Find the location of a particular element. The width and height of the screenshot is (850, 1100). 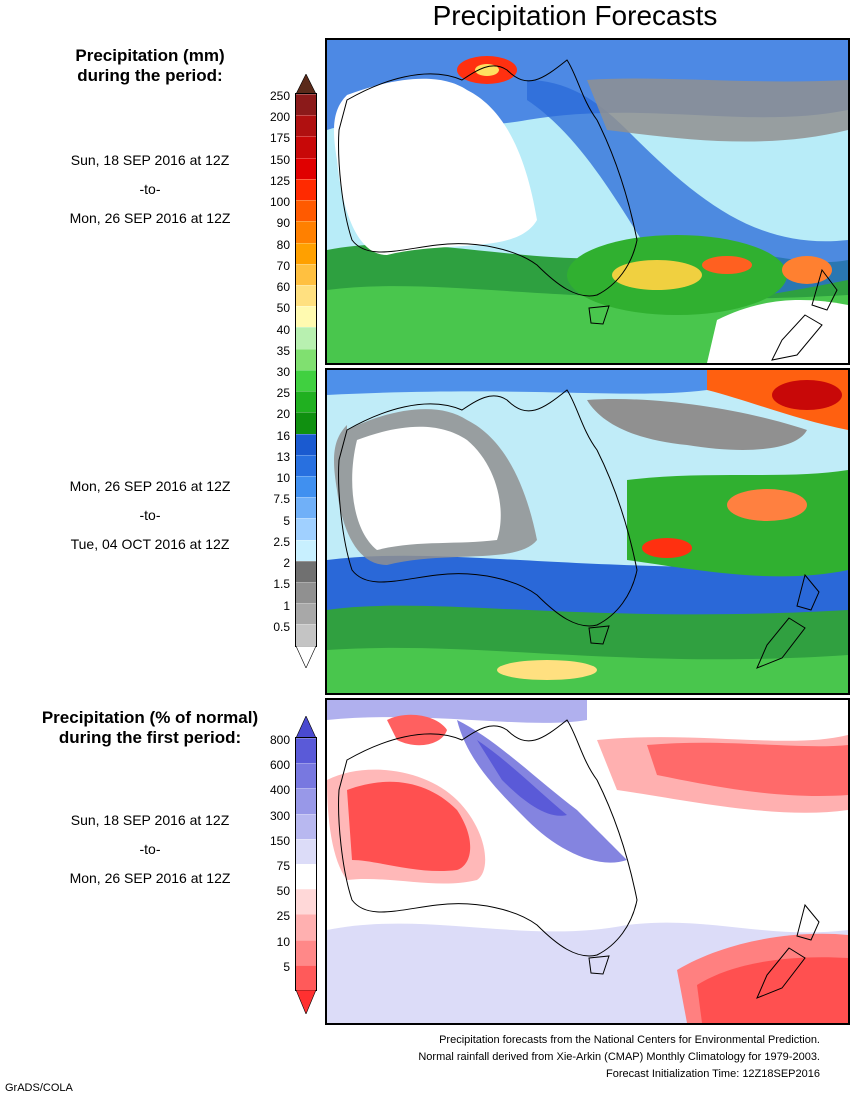

anomaly-legend-tick-label: 10 is located at coordinates (283, 941).